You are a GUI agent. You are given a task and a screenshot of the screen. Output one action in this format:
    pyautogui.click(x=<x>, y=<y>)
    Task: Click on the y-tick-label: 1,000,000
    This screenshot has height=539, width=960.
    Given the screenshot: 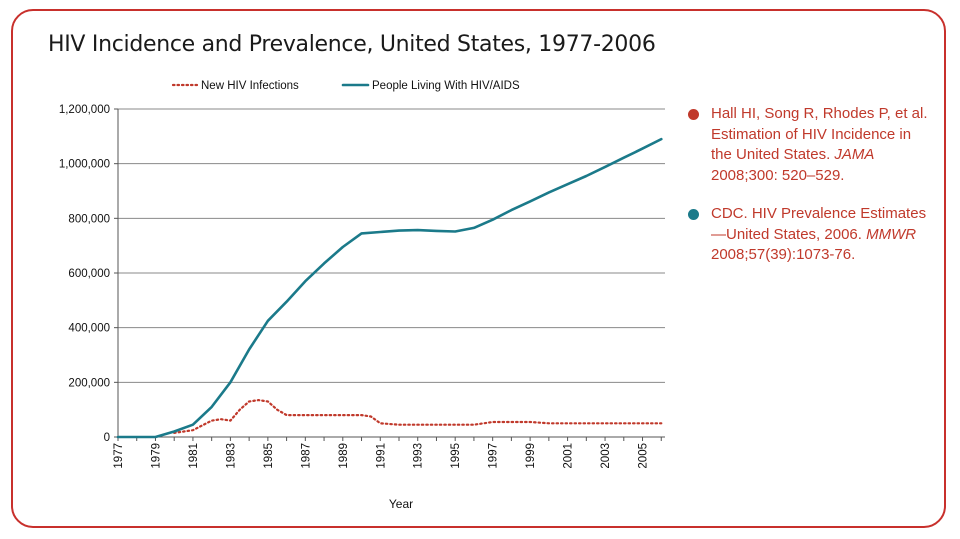 What is the action you would take?
    pyautogui.click(x=84, y=165)
    